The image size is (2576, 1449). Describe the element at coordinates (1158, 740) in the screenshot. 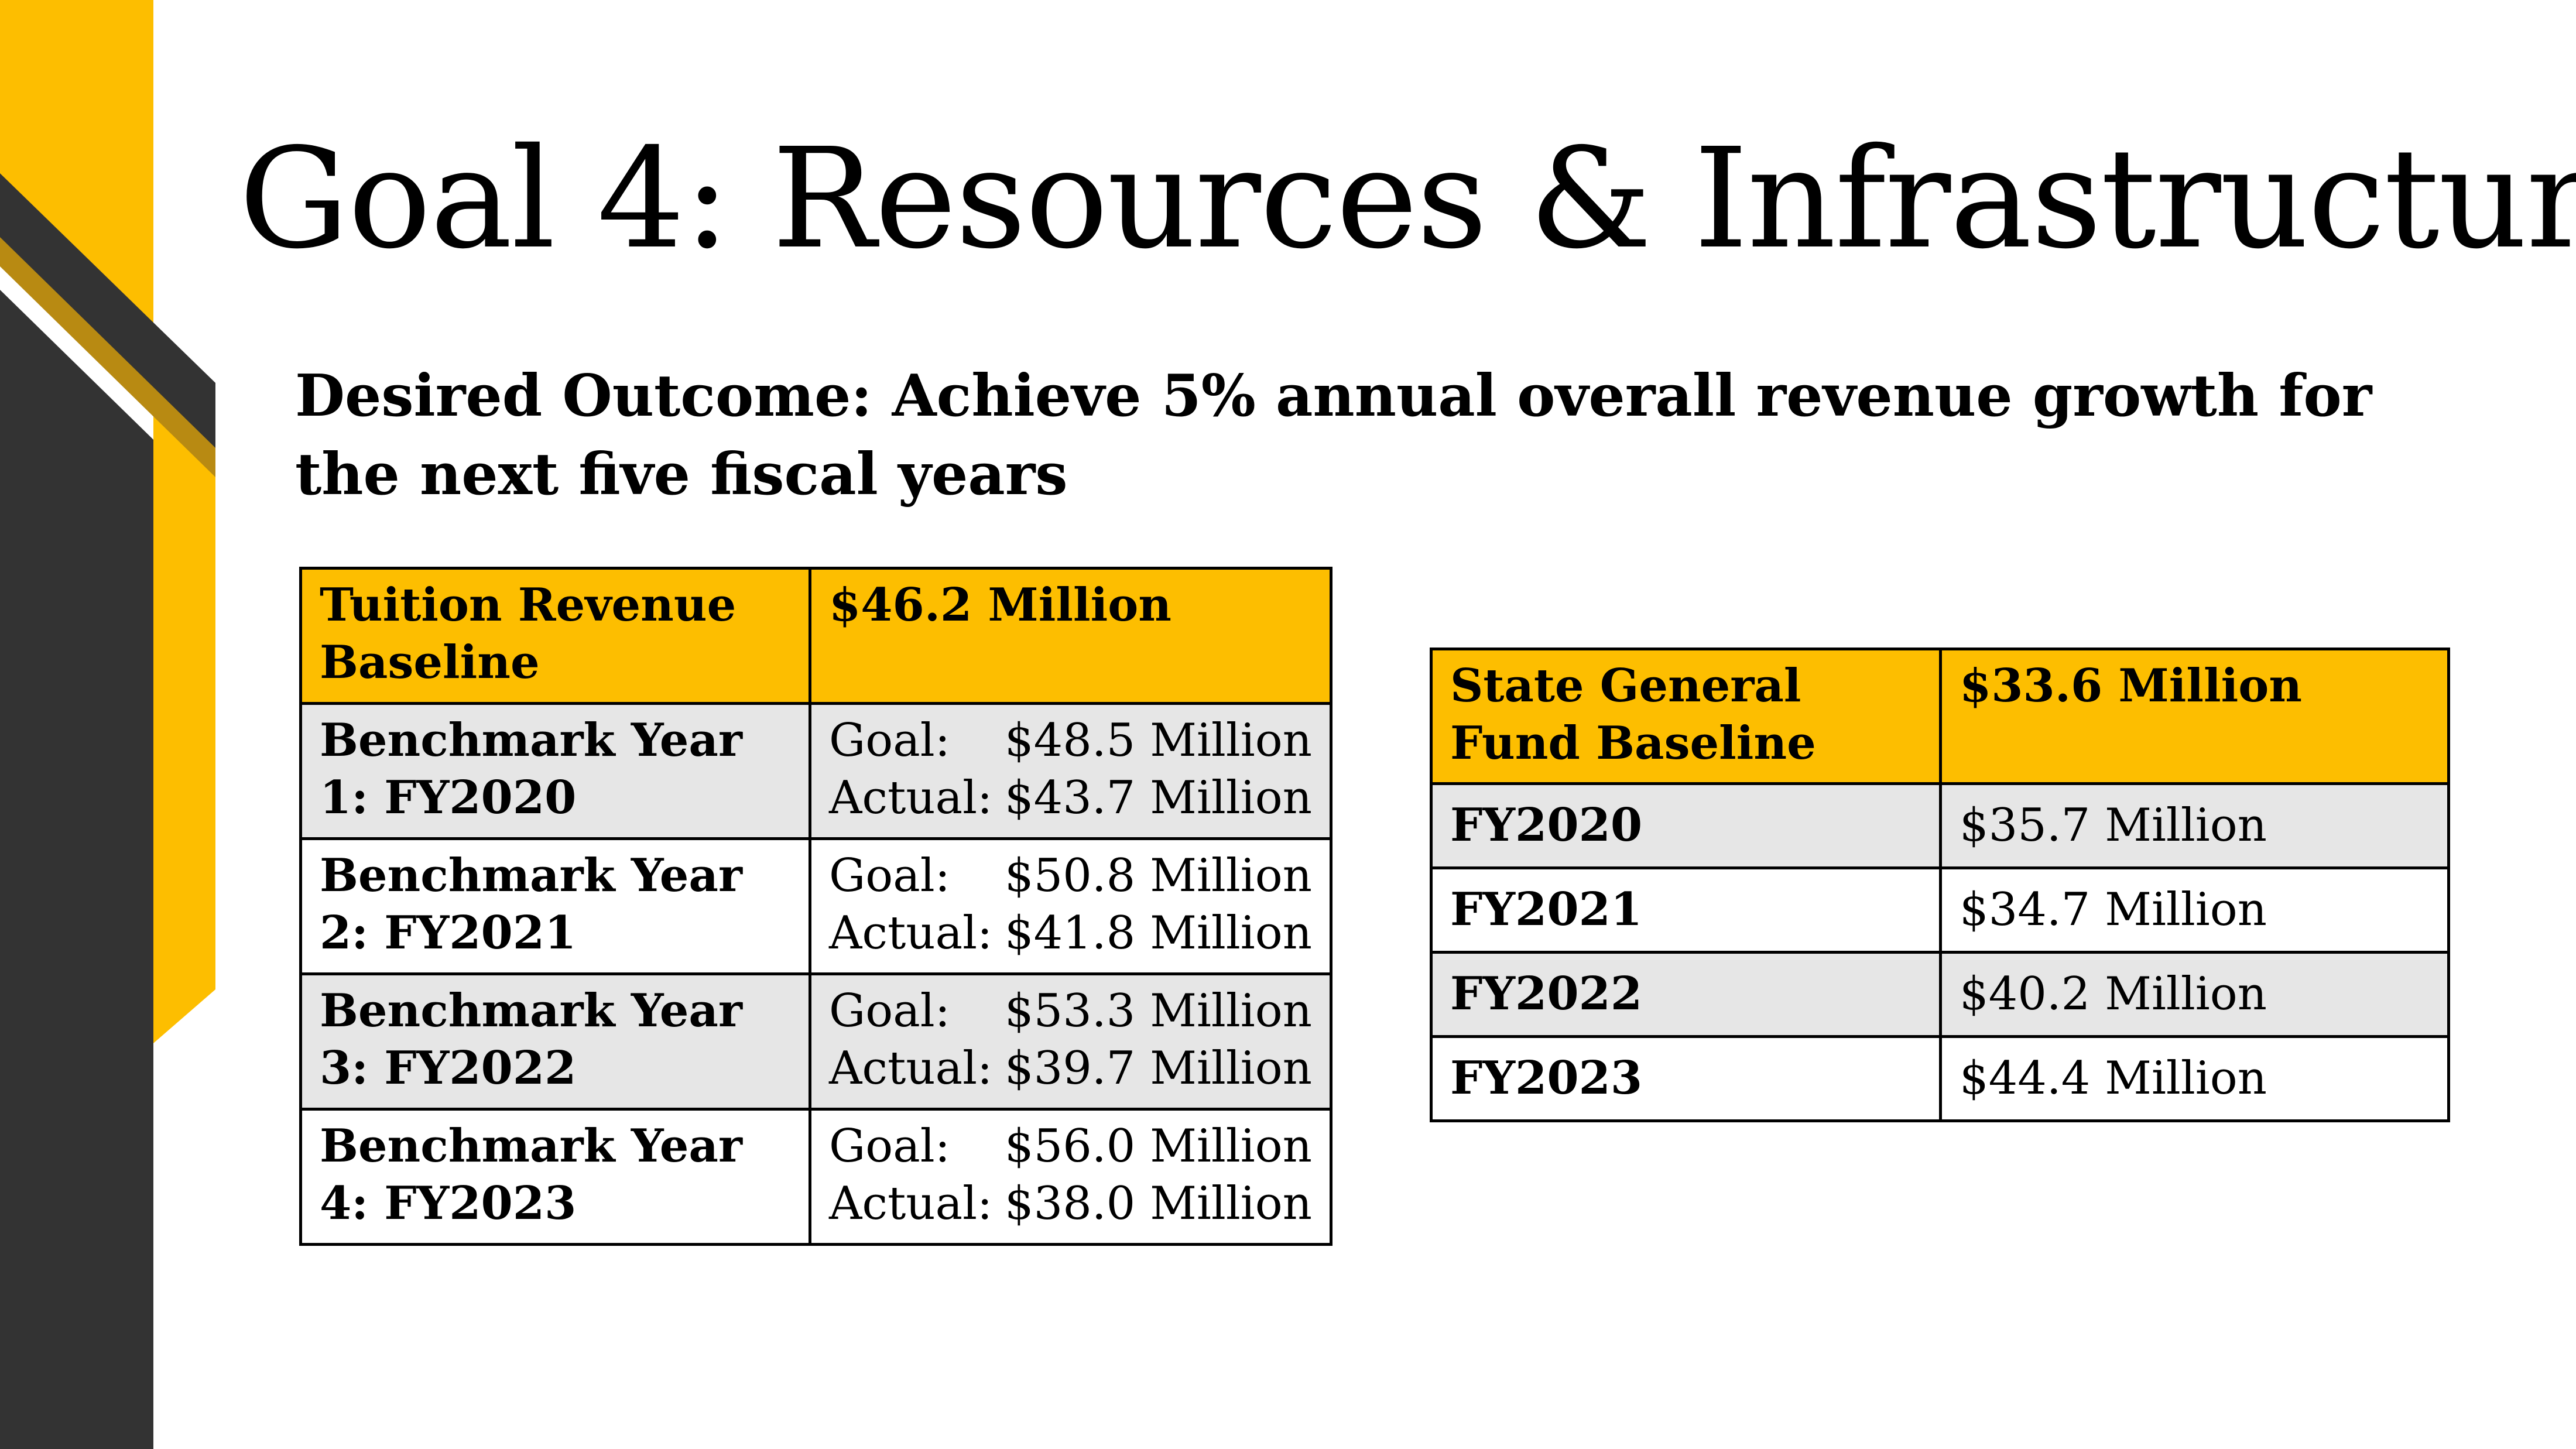

I see `goal-value: $48.5 Million` at that location.